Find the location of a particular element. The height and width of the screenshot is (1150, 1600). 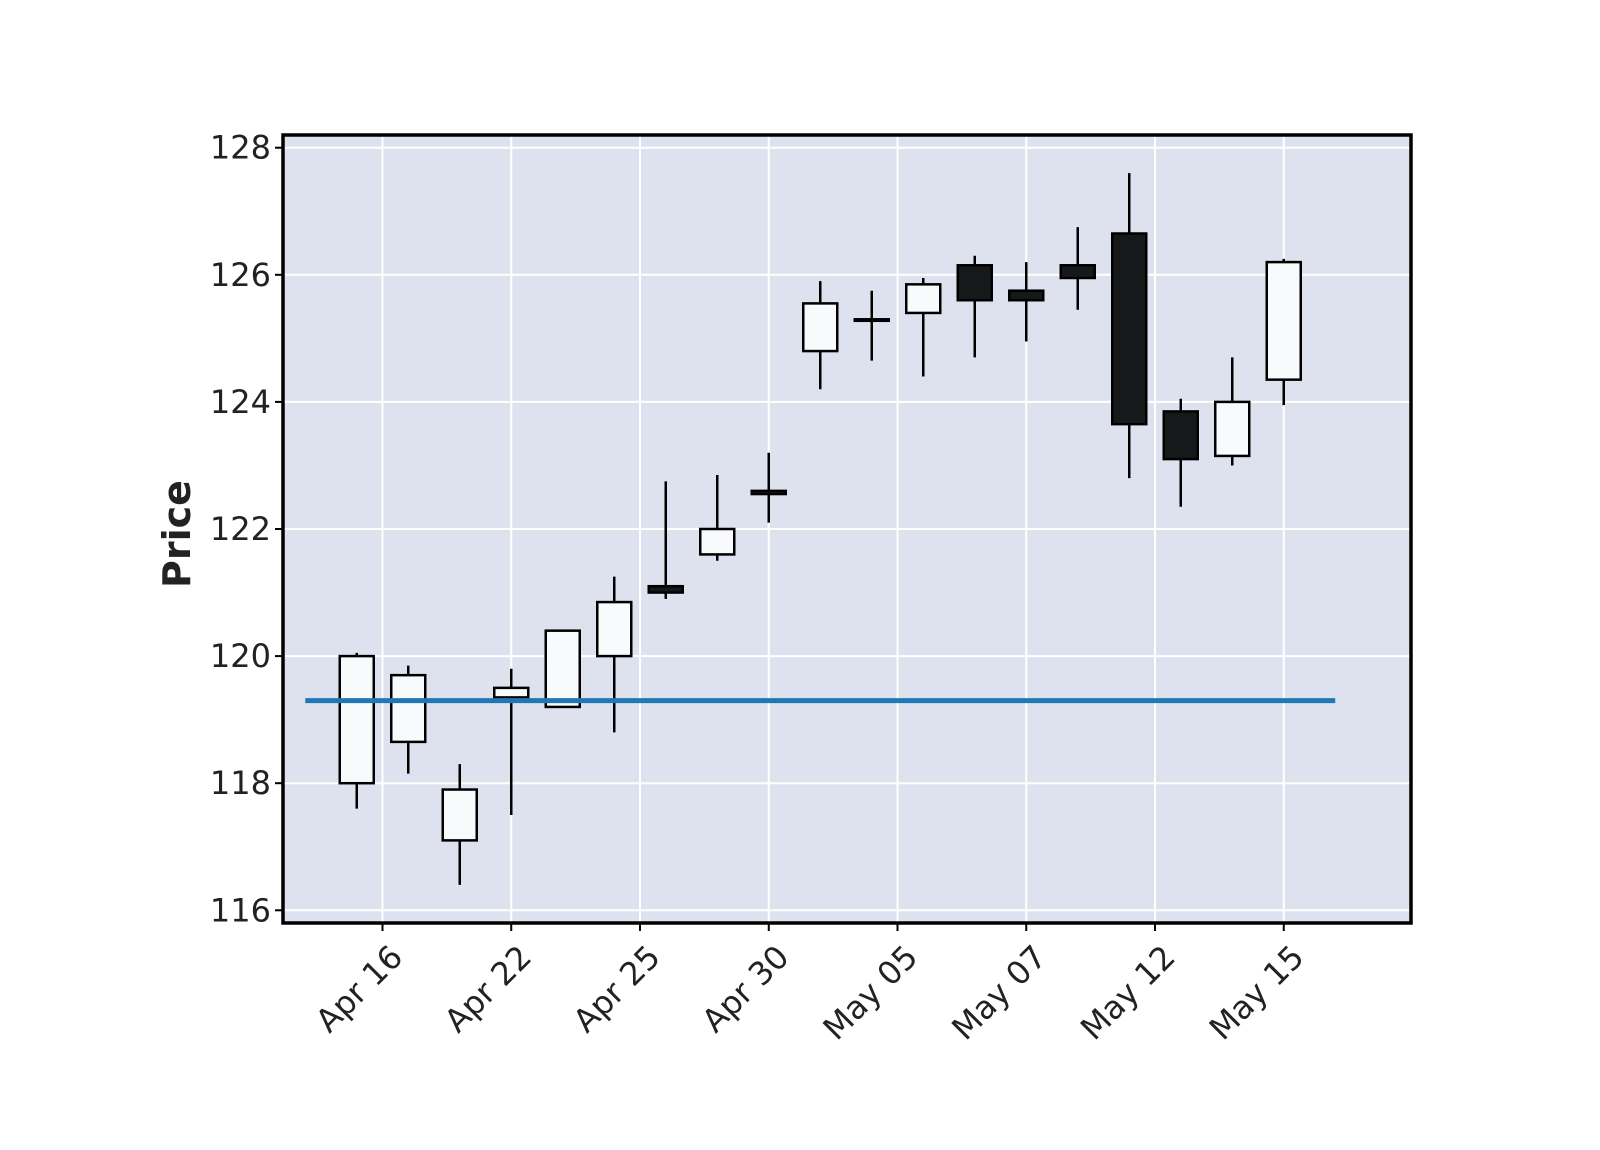

x-tick-label: Apr 25 is located at coordinates (617, 989).